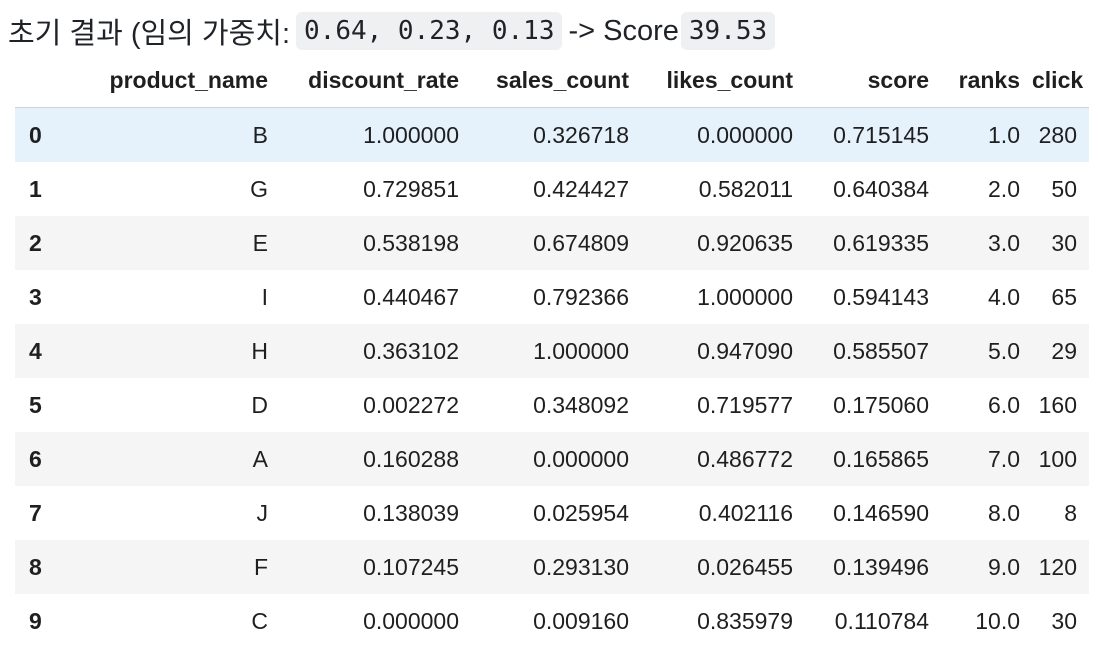  Describe the element at coordinates (1004, 296) in the screenshot. I see `cell-ranks: 4.0` at that location.